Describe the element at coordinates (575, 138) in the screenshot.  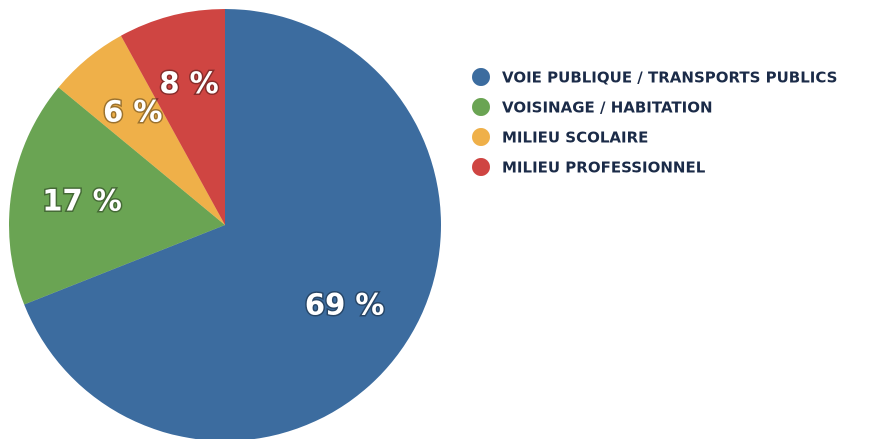
I see `legend-label: MILIEU SCOLAIRE` at that location.